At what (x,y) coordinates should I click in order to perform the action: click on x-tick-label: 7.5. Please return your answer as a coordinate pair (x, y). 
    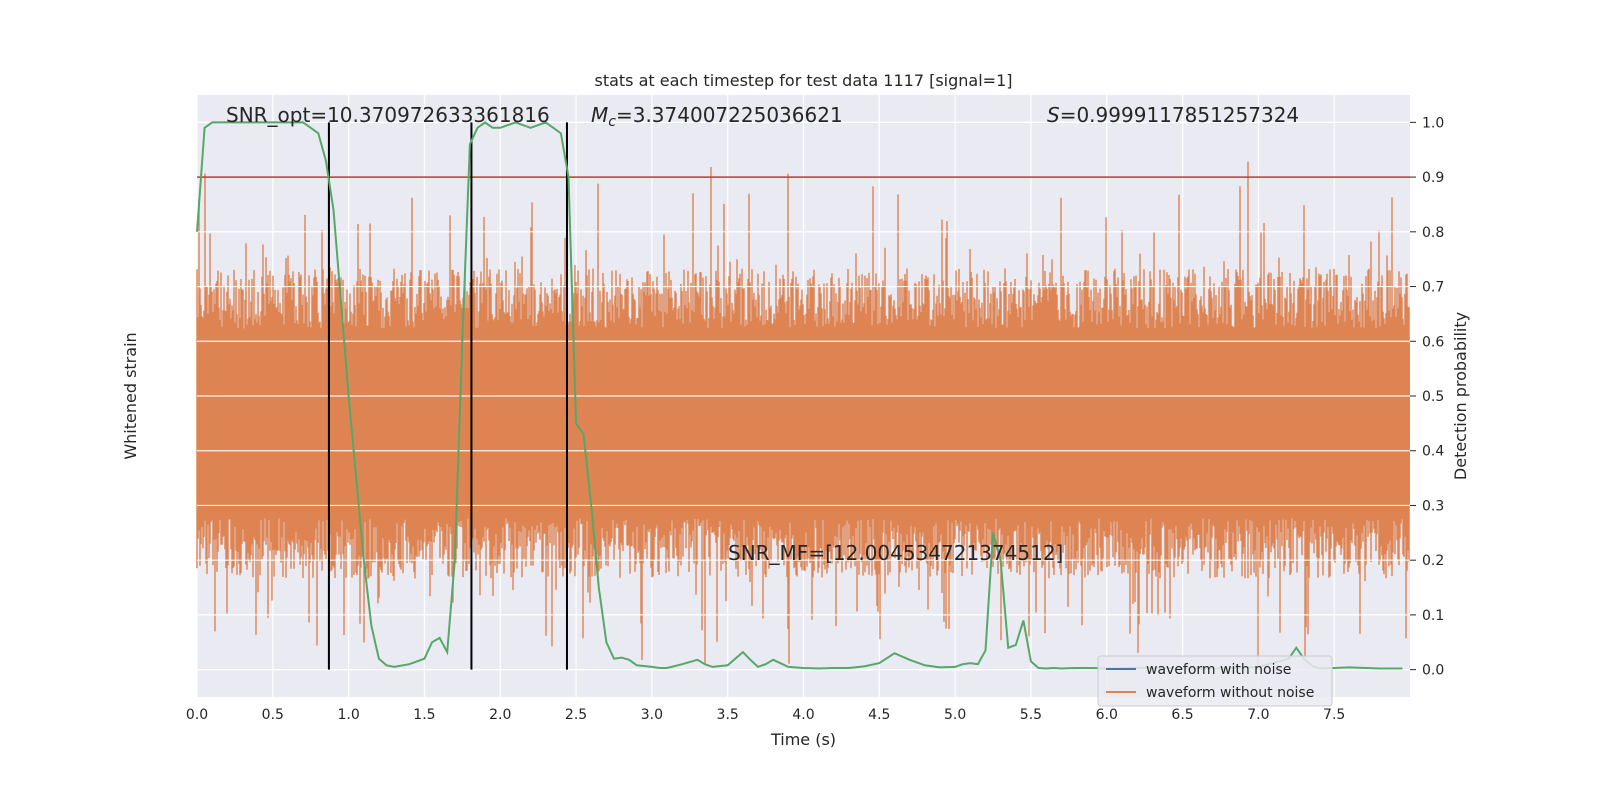
    Looking at the image, I should click on (1334, 715).